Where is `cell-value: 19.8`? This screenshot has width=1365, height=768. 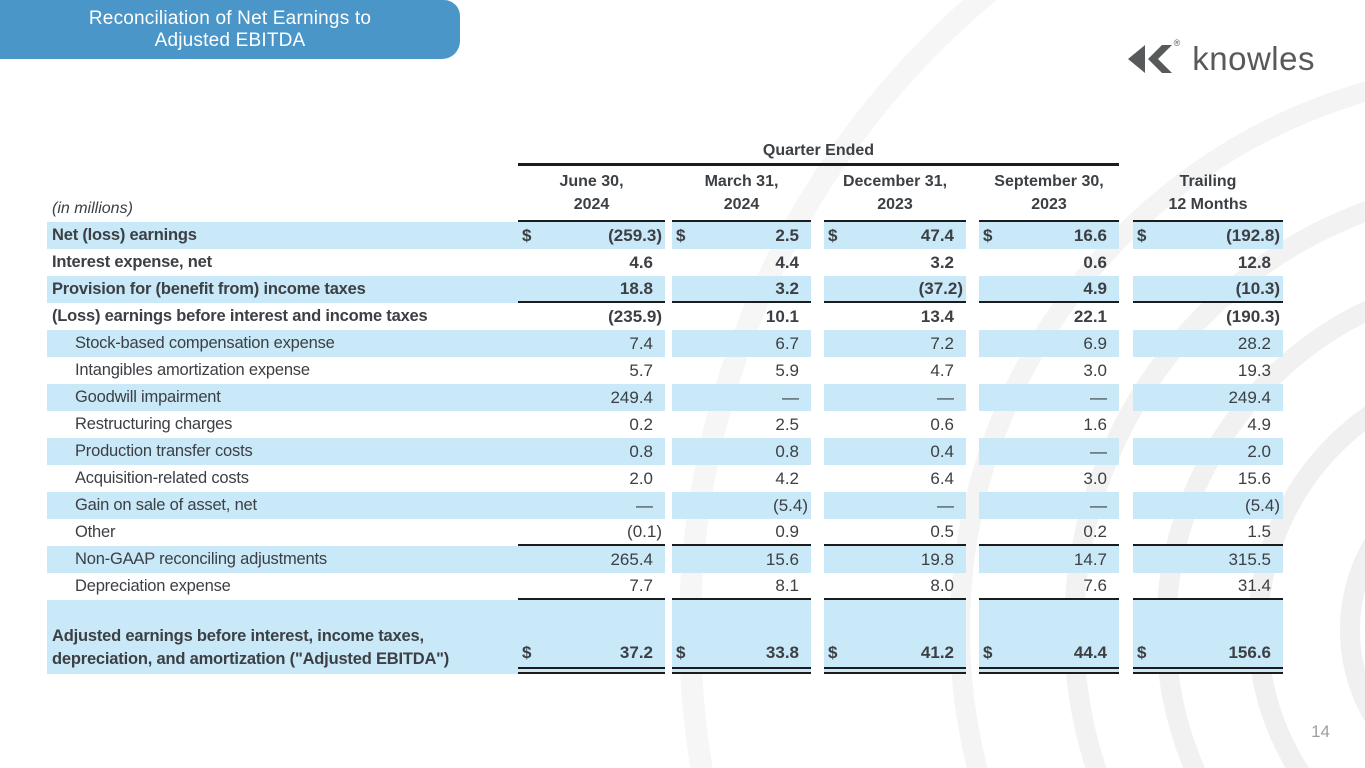 cell-value: 19.8 is located at coordinates (937, 559).